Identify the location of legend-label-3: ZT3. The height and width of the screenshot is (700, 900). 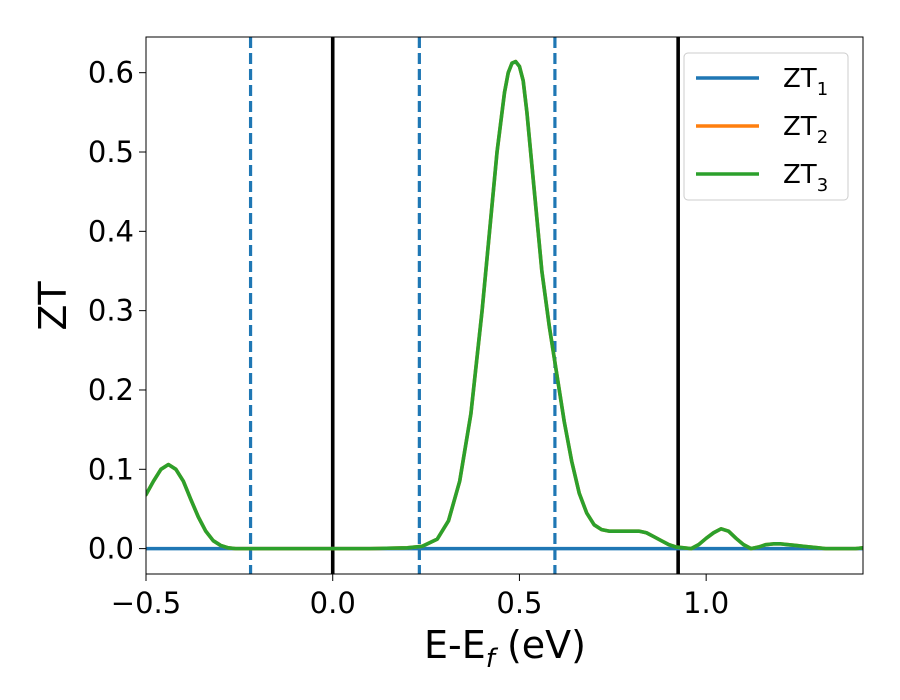
(805, 178).